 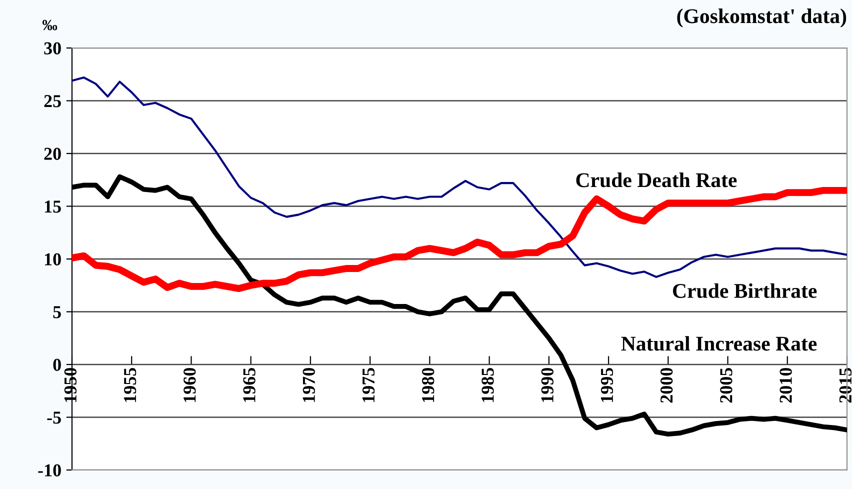 What do you see at coordinates (57, 364) in the screenshot?
I see `y-tick-label: 0` at bounding box center [57, 364].